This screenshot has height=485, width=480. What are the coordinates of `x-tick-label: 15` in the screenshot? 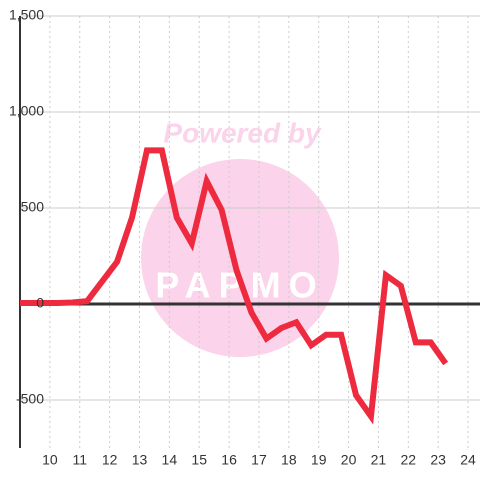 It's located at (199, 460).